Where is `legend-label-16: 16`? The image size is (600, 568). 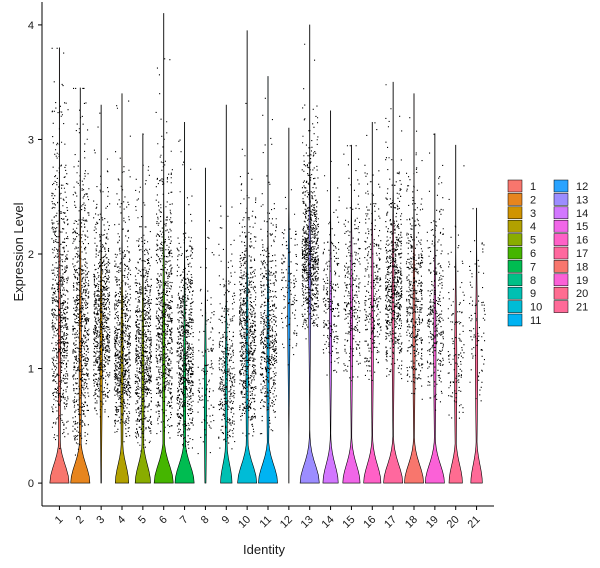
legend-label-16: 16 is located at coordinates (582, 241).